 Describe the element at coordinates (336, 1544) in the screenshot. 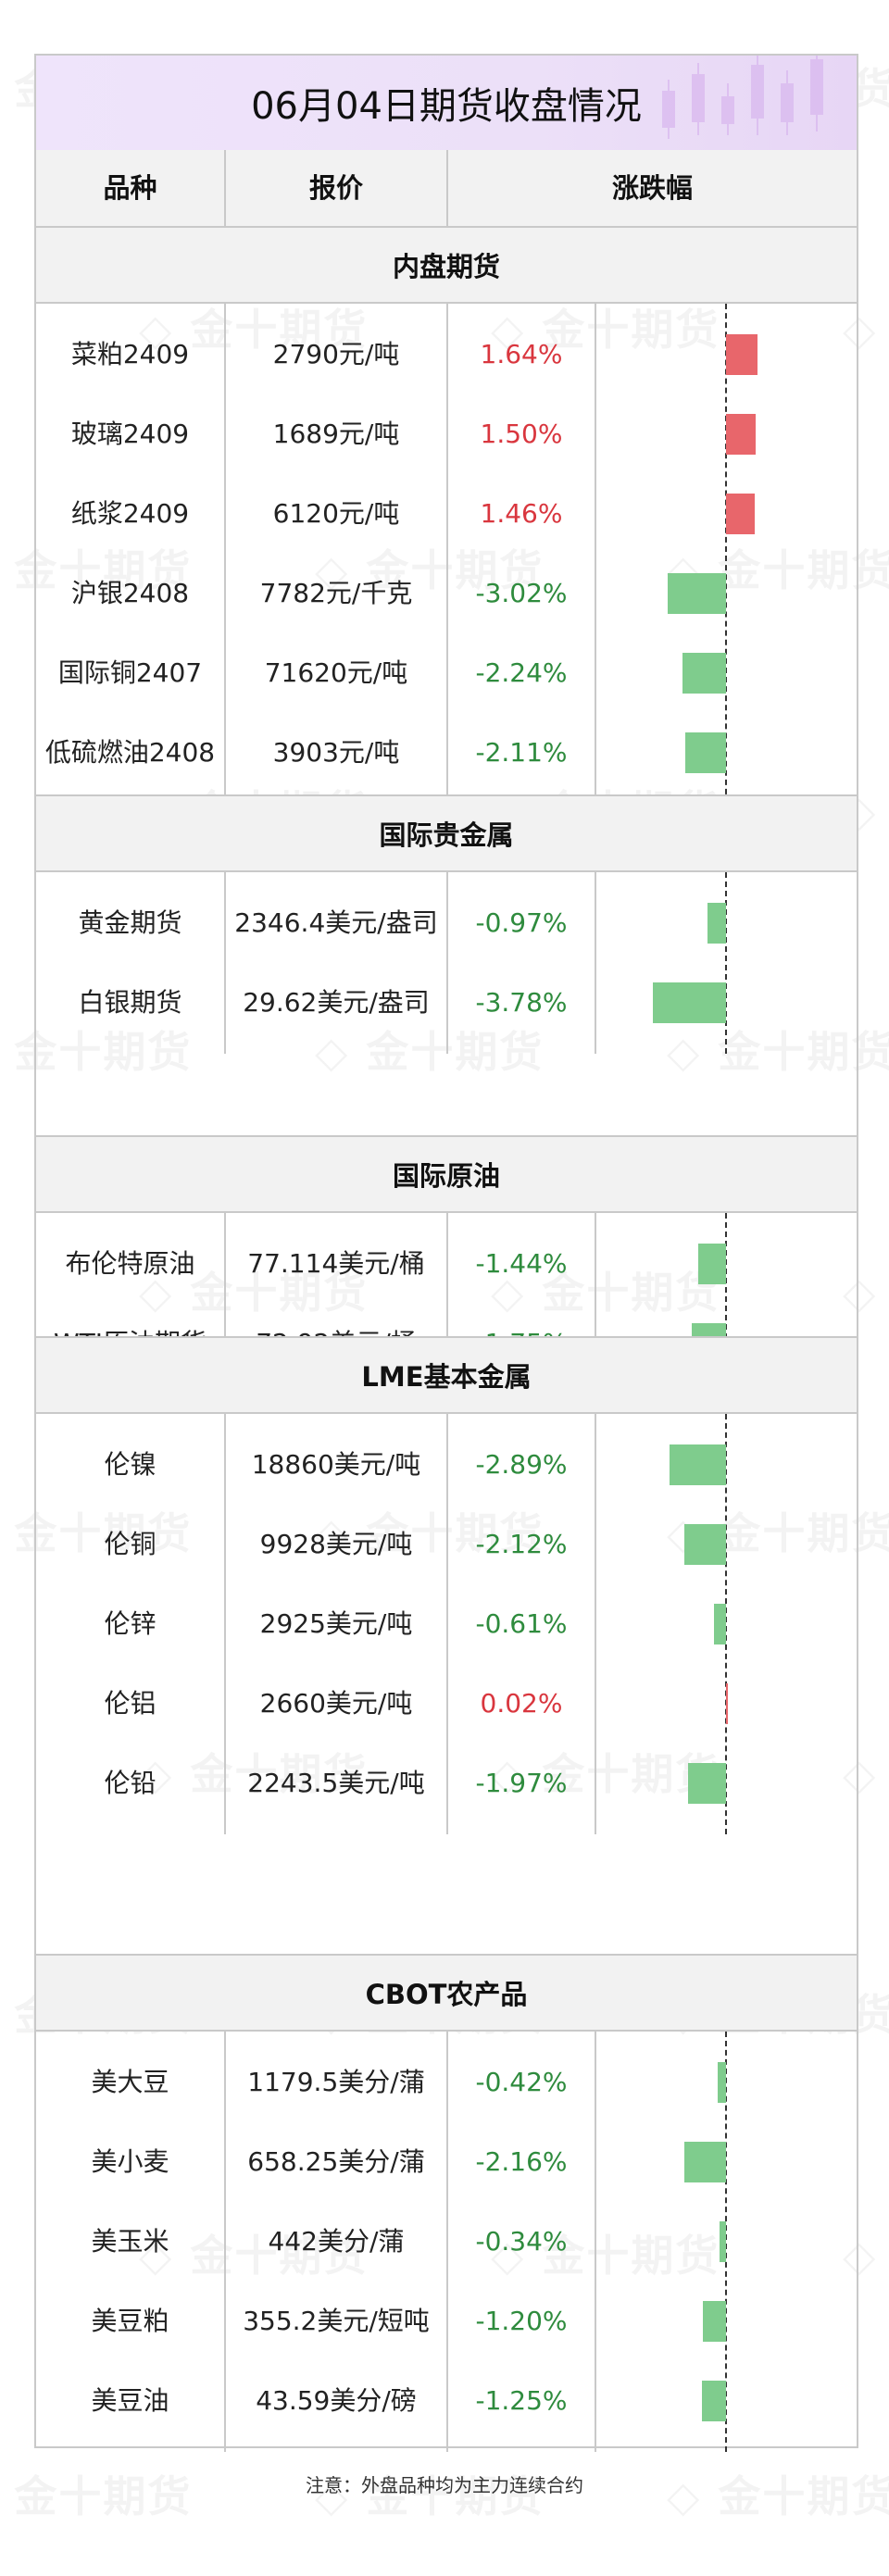

I see `price-value: 9928美元/吨` at that location.